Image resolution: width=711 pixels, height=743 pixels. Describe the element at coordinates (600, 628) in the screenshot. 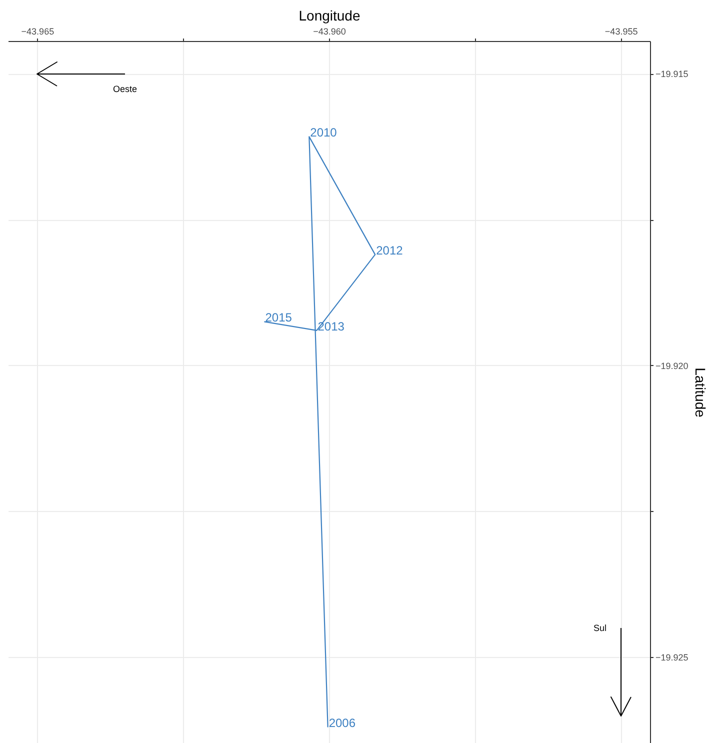

I see `annotation: Sul` at that location.